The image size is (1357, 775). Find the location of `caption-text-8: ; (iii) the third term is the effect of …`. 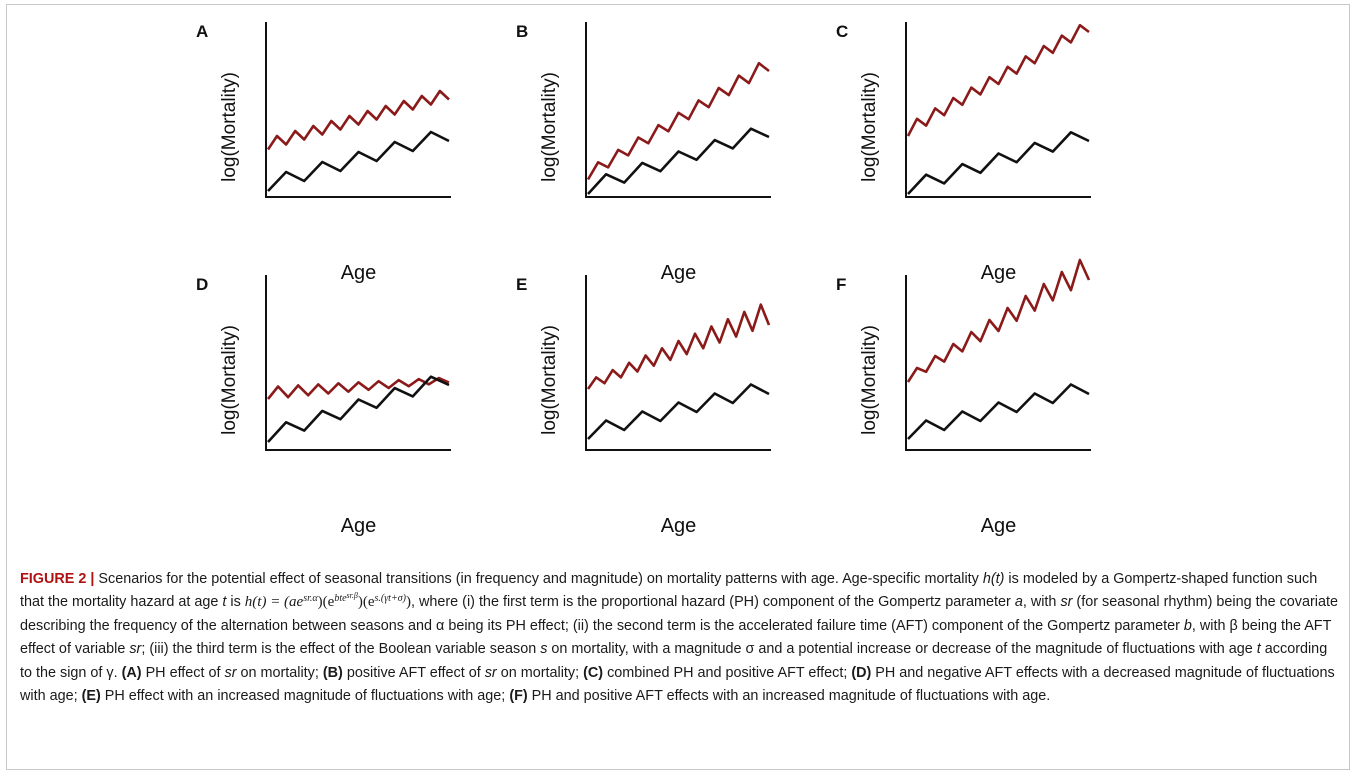

caption-text-8: ; (iii) the third term is the effect of … is located at coordinates (341, 649).